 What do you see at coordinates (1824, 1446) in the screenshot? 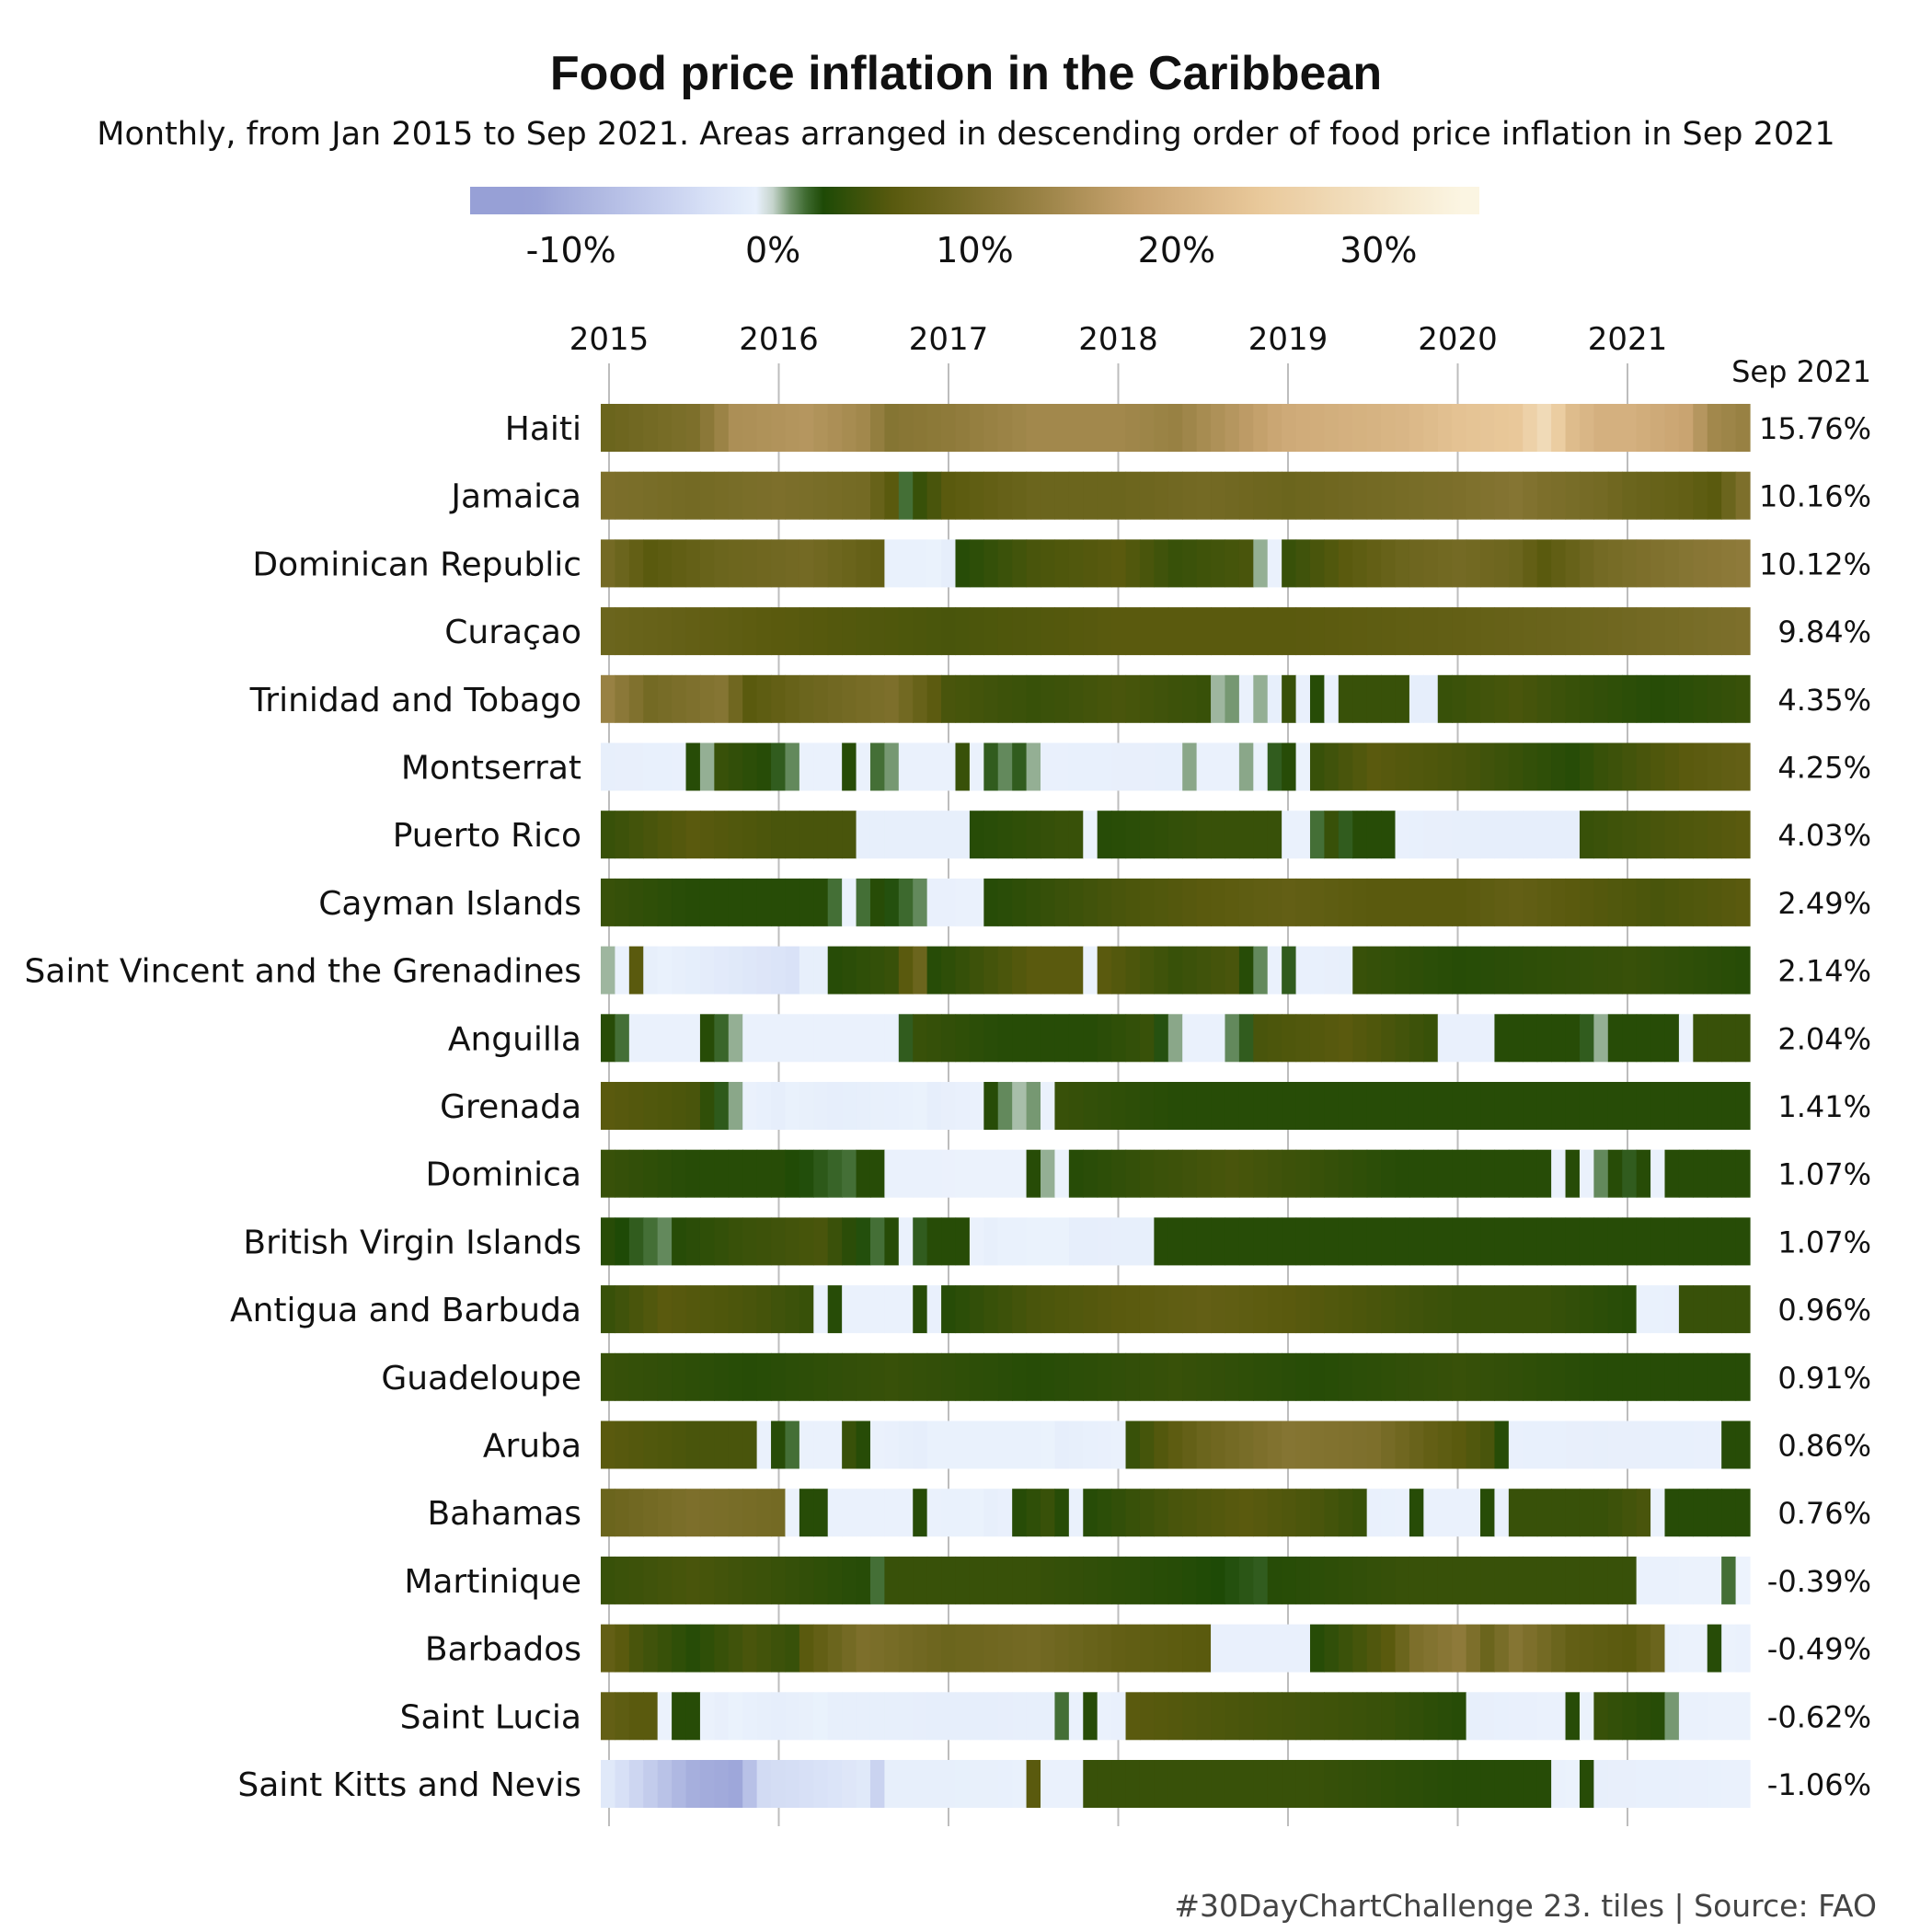
I see `sep-2021-value: 0.86%` at bounding box center [1824, 1446].